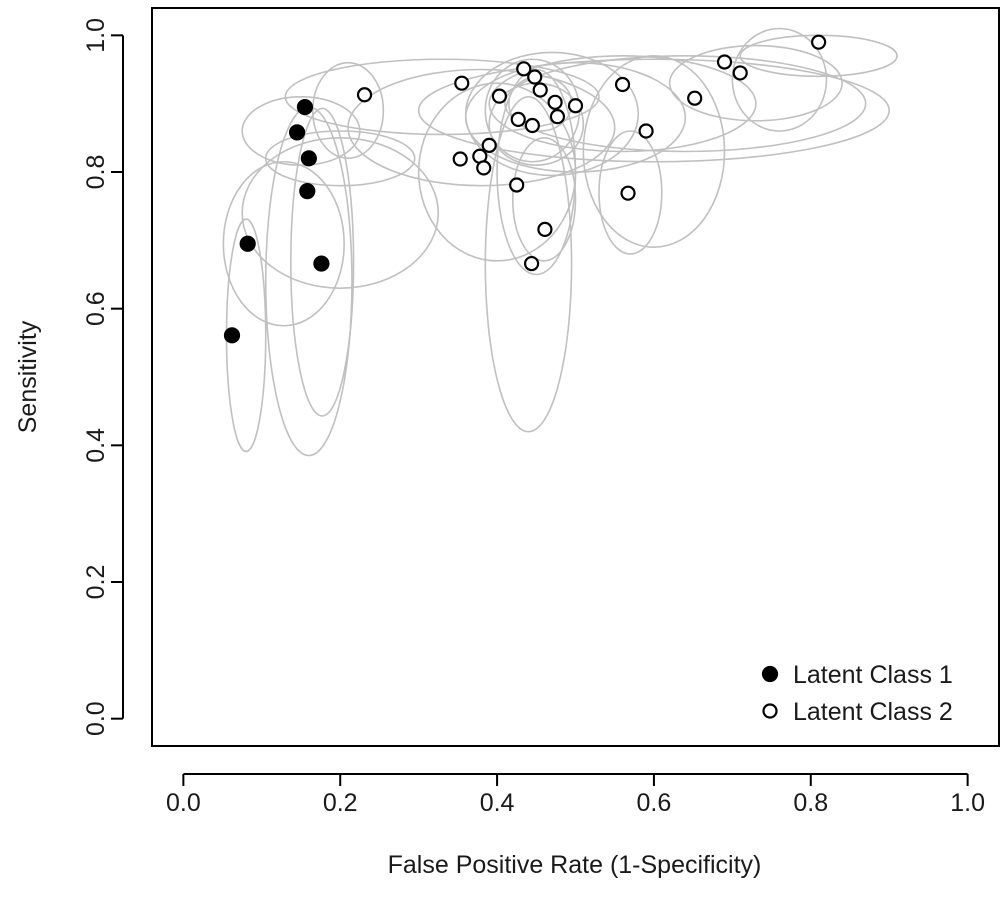 The width and height of the screenshot is (1001, 899). I want to click on legend: Latent Class 1 Latent Class 2, so click(857, 693).